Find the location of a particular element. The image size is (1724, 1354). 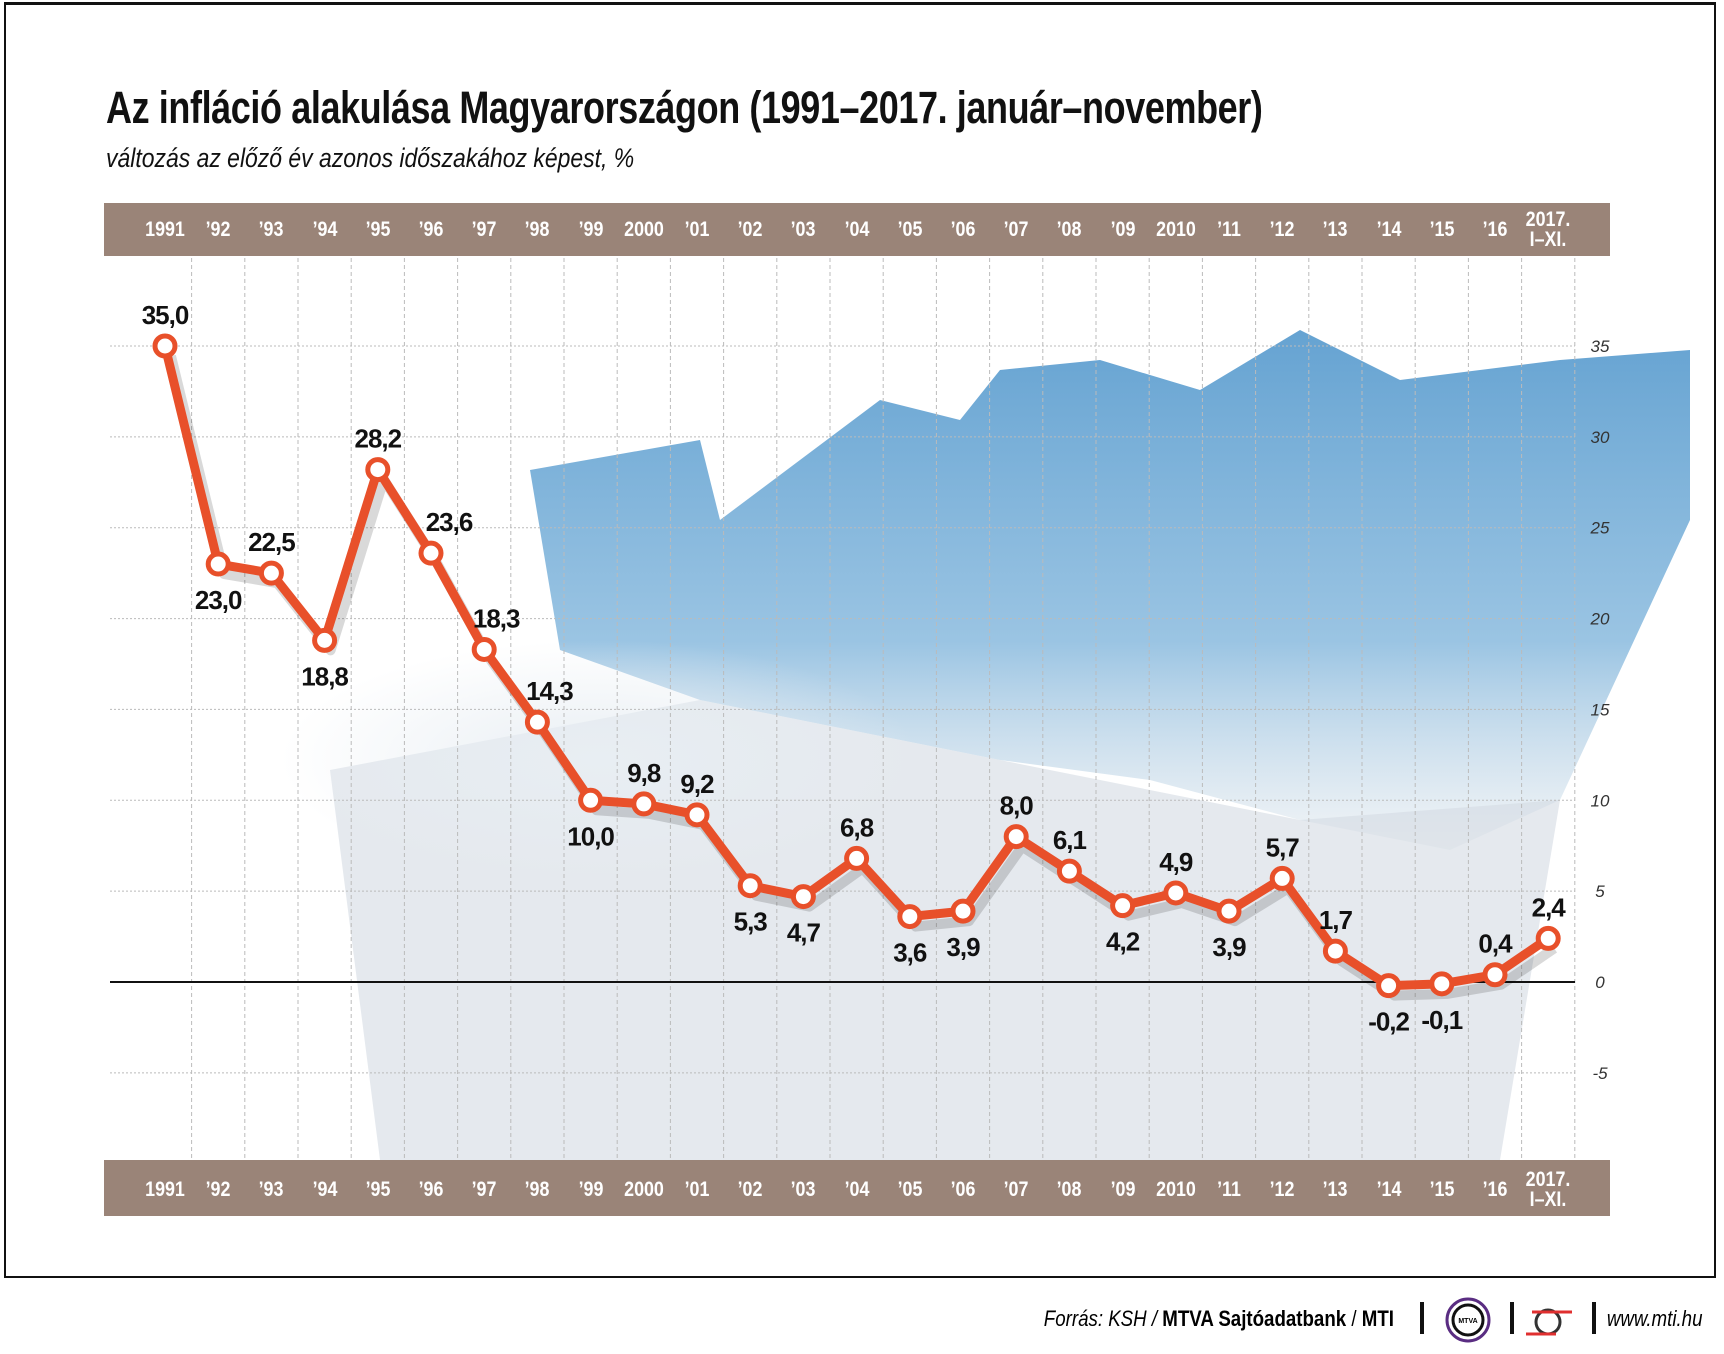

data-label: 23,0 is located at coordinates (218, 600).